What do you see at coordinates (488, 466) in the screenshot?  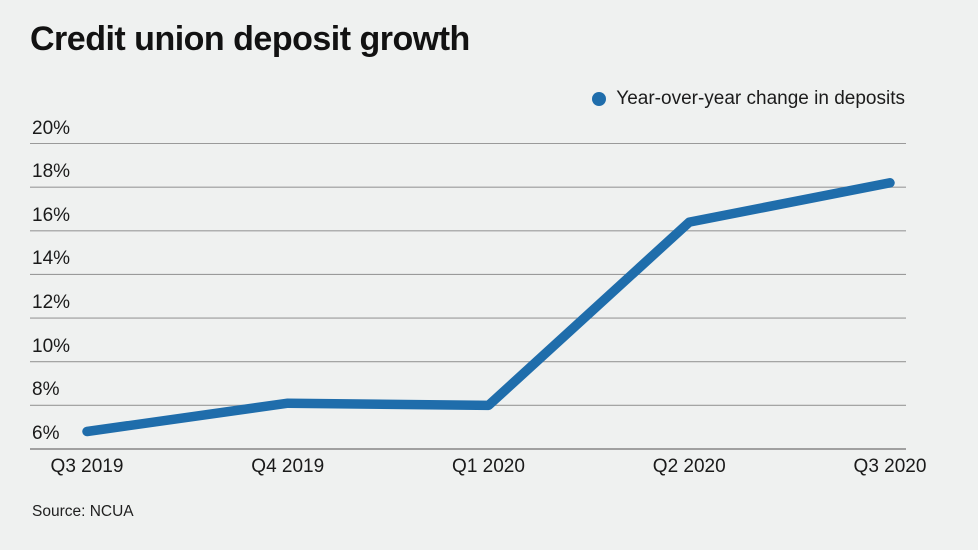 I see `x-axis-label: Q1 2020` at bounding box center [488, 466].